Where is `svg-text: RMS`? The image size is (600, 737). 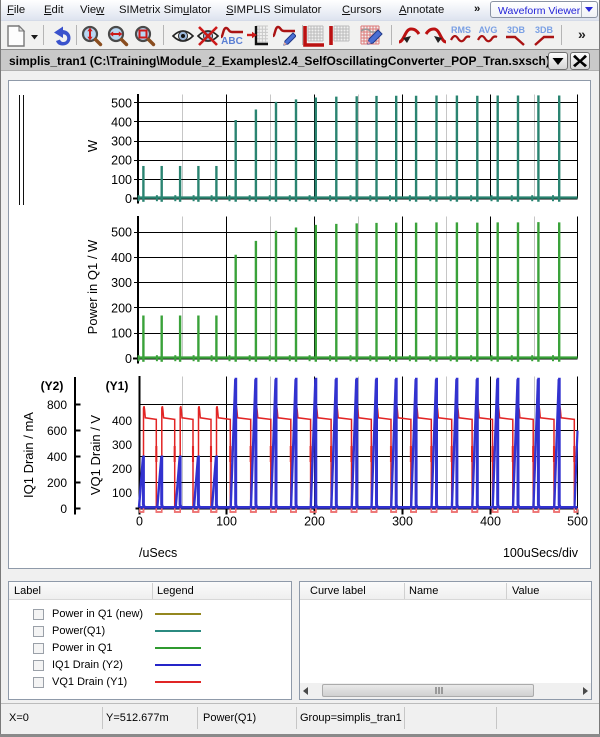 svg-text: RMS is located at coordinates (461, 30).